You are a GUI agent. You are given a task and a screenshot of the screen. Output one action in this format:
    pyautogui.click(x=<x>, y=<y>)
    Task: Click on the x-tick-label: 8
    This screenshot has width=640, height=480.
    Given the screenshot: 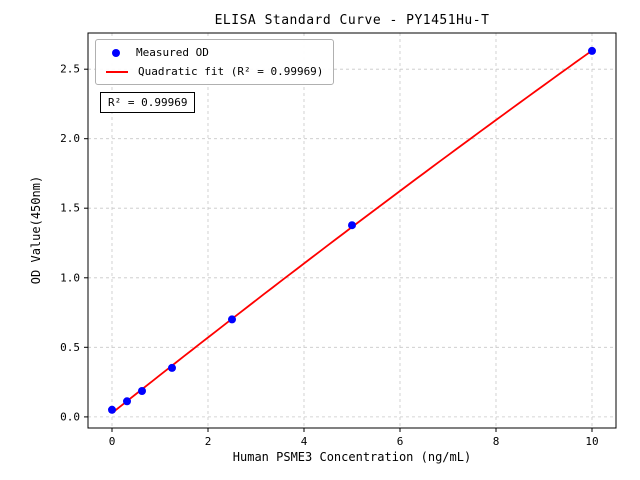 What is the action you would take?
    pyautogui.click(x=496, y=441)
    